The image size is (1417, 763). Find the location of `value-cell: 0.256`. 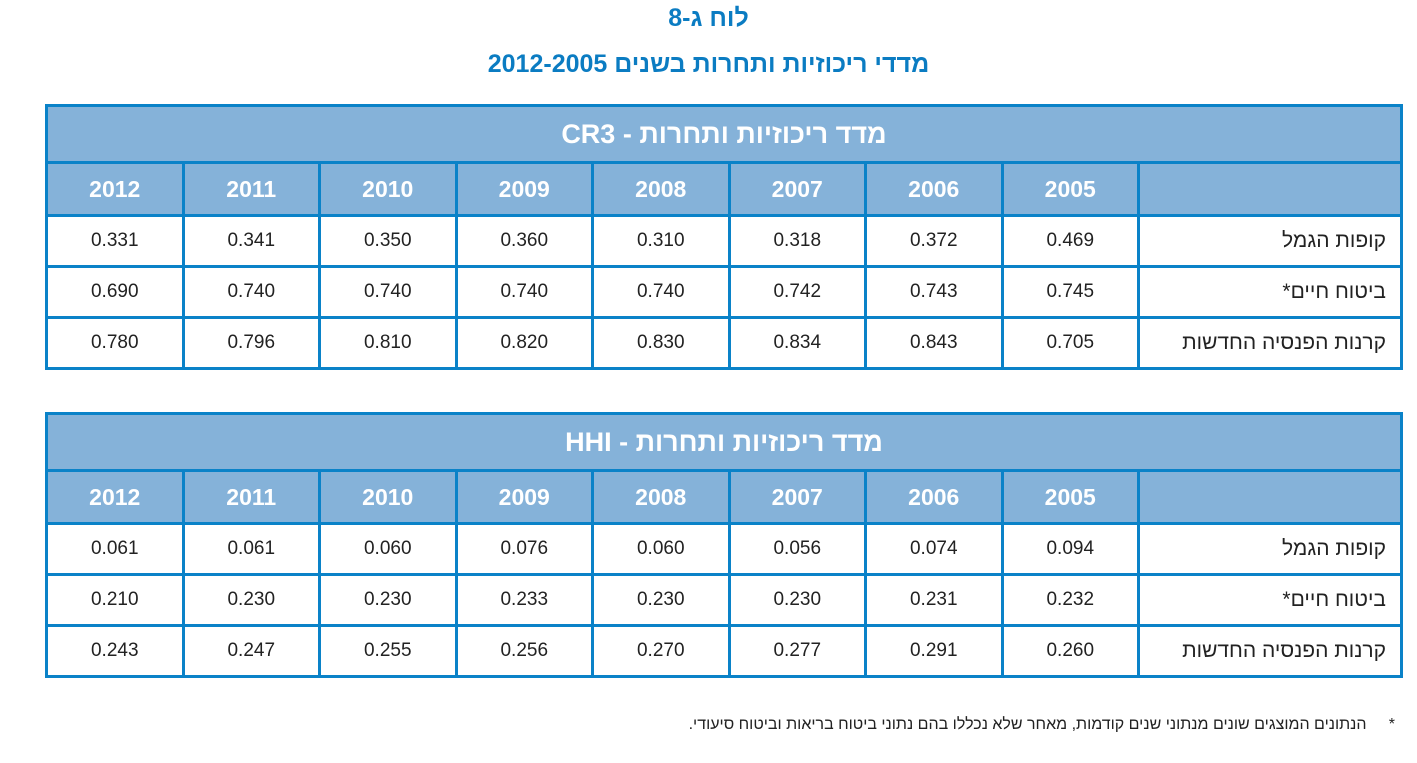

value-cell: 0.256 is located at coordinates (524, 651).